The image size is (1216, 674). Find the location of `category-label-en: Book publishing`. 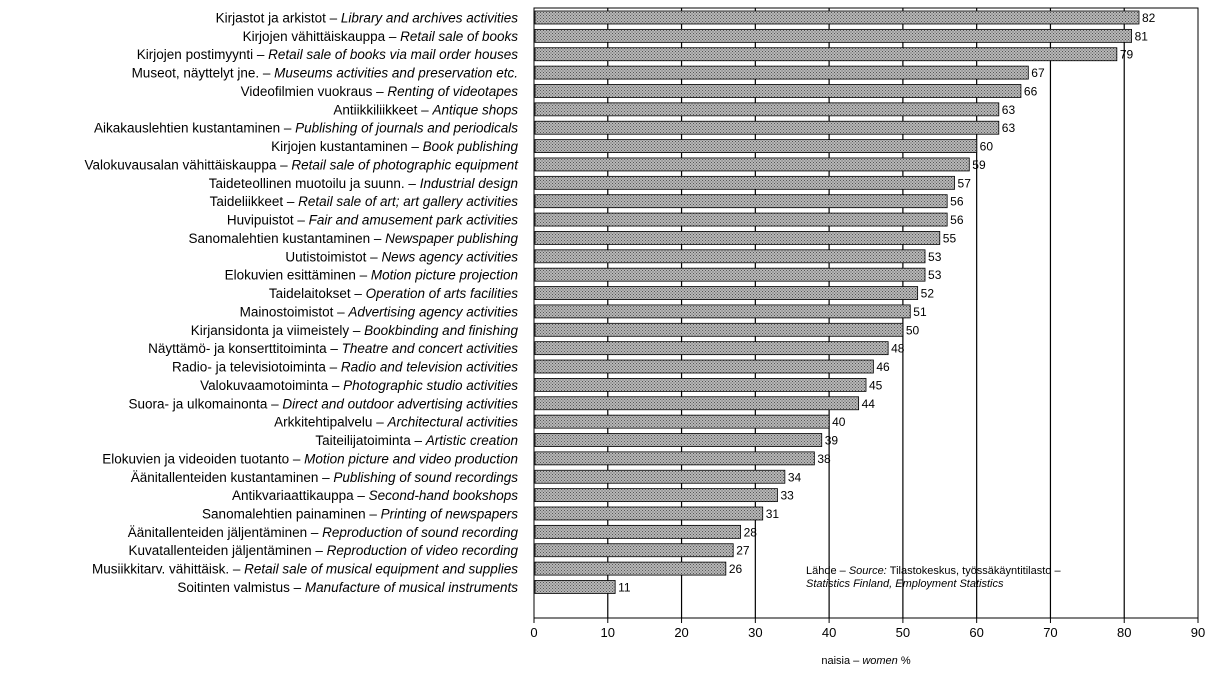

category-label-en: Book publishing is located at coordinates (471, 146).